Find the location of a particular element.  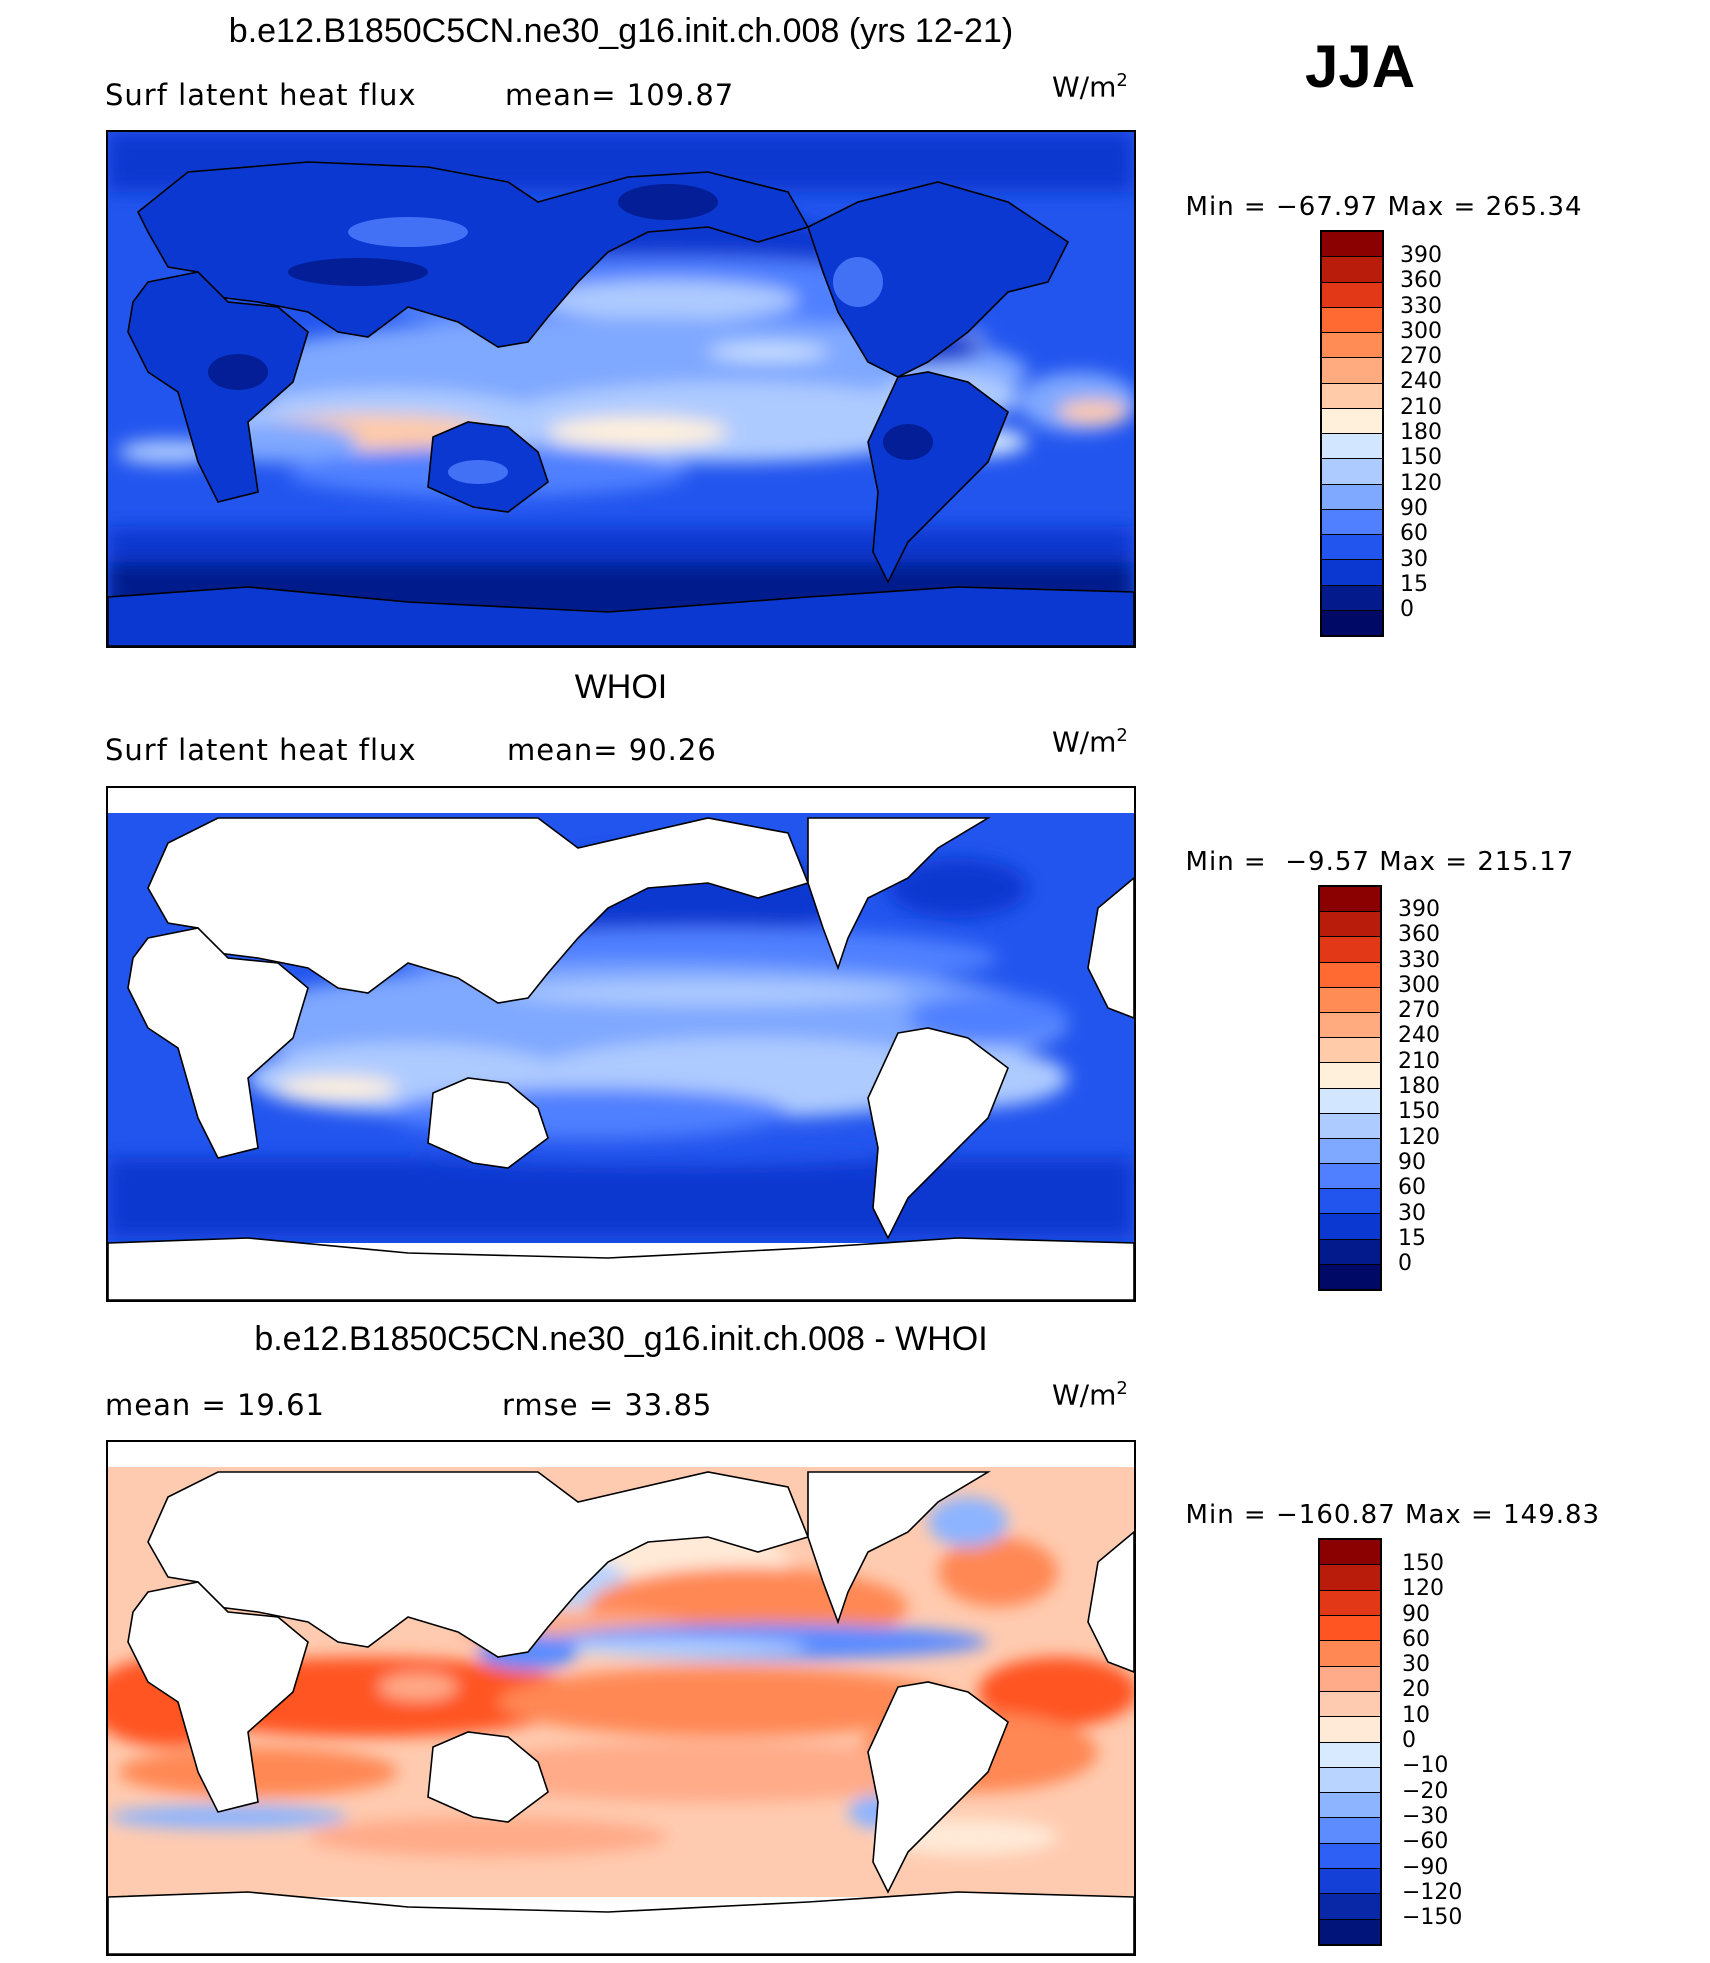

panel-3-units: W/m2 is located at coordinates (1090, 1394).